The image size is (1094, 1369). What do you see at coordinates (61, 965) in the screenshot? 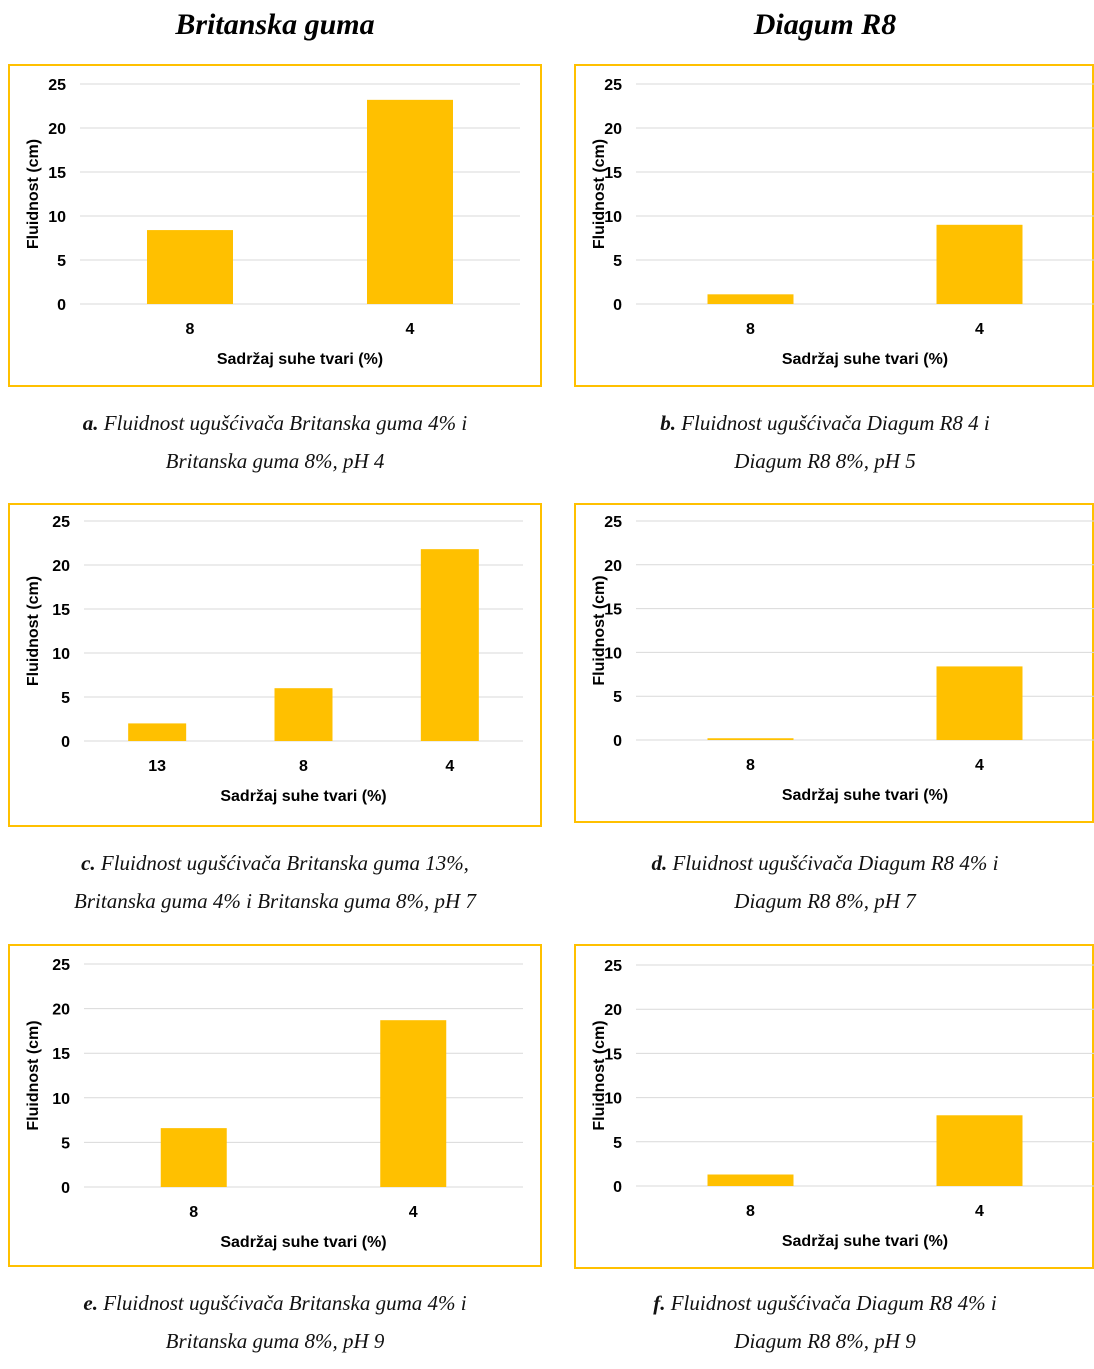
I see `chart-e-ytick-label: 25` at bounding box center [61, 965].